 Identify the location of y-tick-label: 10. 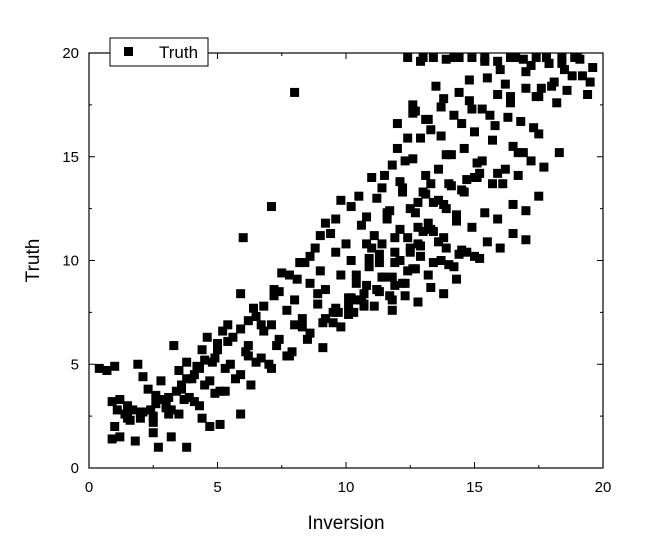
(70, 261).